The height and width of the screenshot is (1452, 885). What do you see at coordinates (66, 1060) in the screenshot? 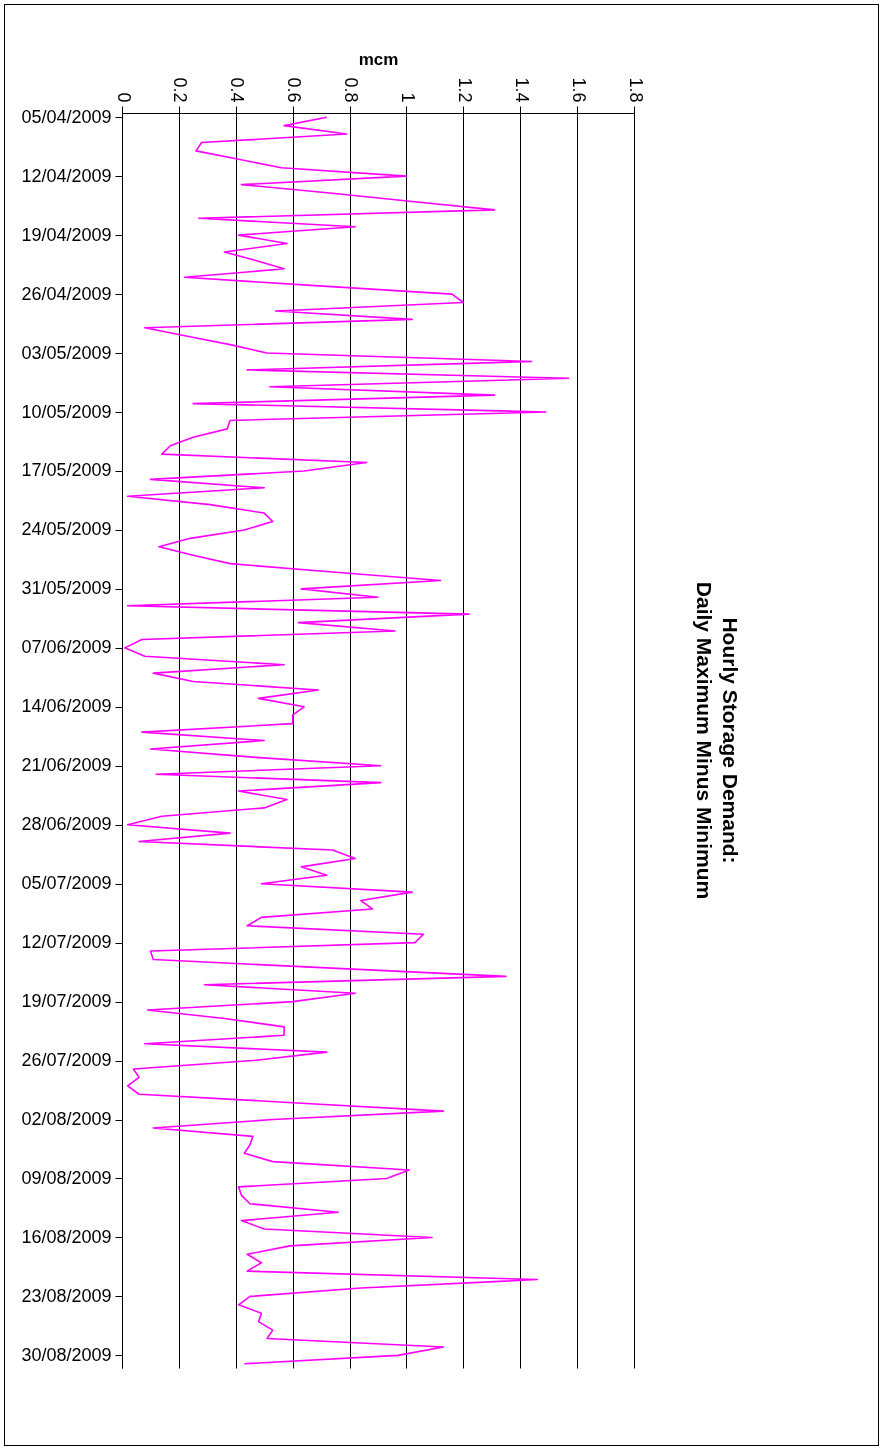
I see `y-tick-label: 26/07/2009` at bounding box center [66, 1060].